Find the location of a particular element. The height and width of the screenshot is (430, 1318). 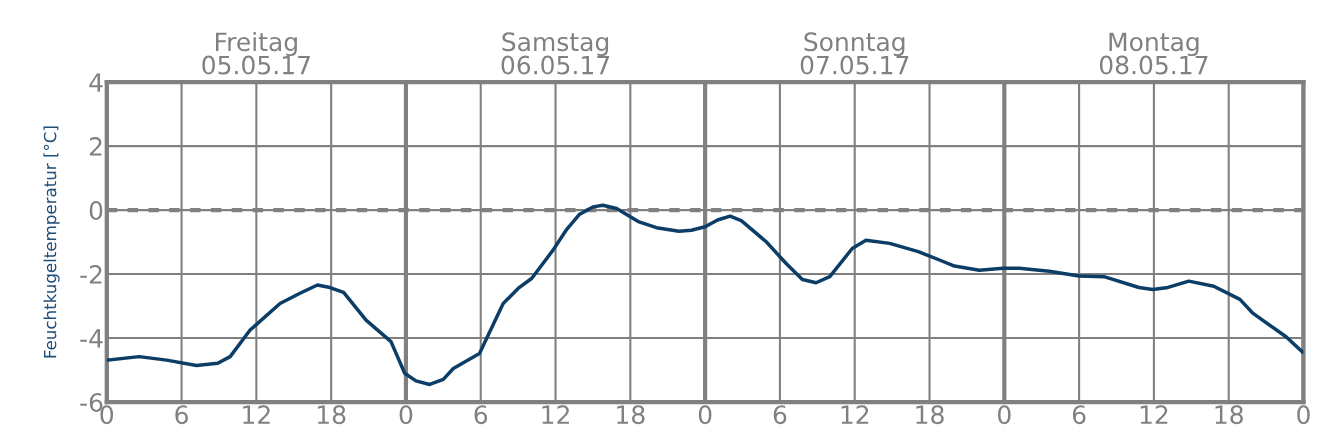

y-tick-label: 2 is located at coordinates (95, 146).